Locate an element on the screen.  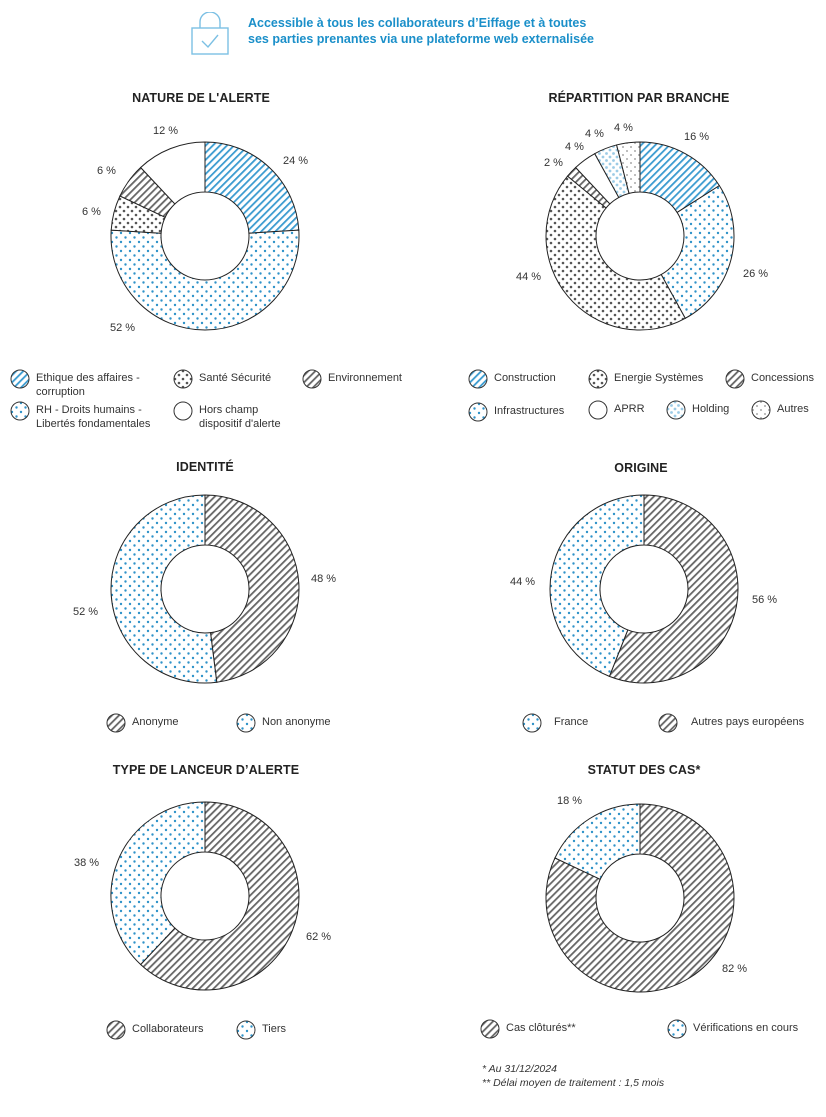
legend-label: Holding is located at coordinates (711, 409).